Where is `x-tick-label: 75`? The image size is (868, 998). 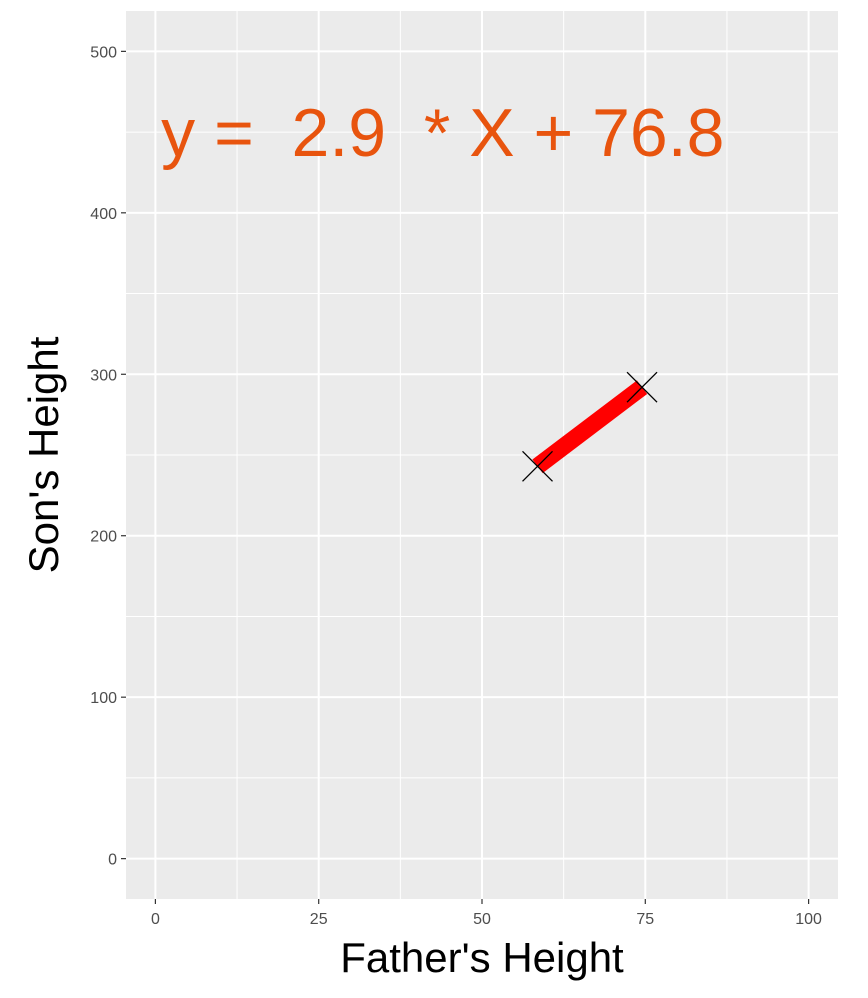
x-tick-label: 75 is located at coordinates (645, 919).